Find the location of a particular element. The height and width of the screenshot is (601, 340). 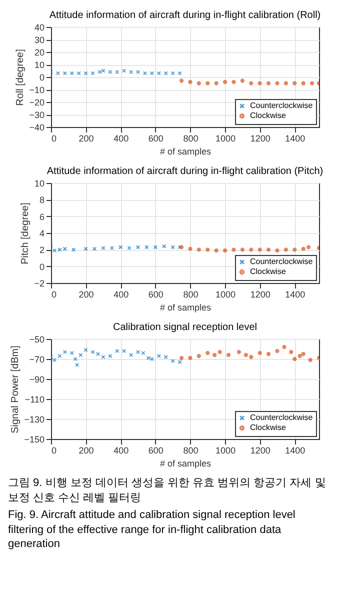

y-tick-label: −2 is located at coordinates (39, 283).